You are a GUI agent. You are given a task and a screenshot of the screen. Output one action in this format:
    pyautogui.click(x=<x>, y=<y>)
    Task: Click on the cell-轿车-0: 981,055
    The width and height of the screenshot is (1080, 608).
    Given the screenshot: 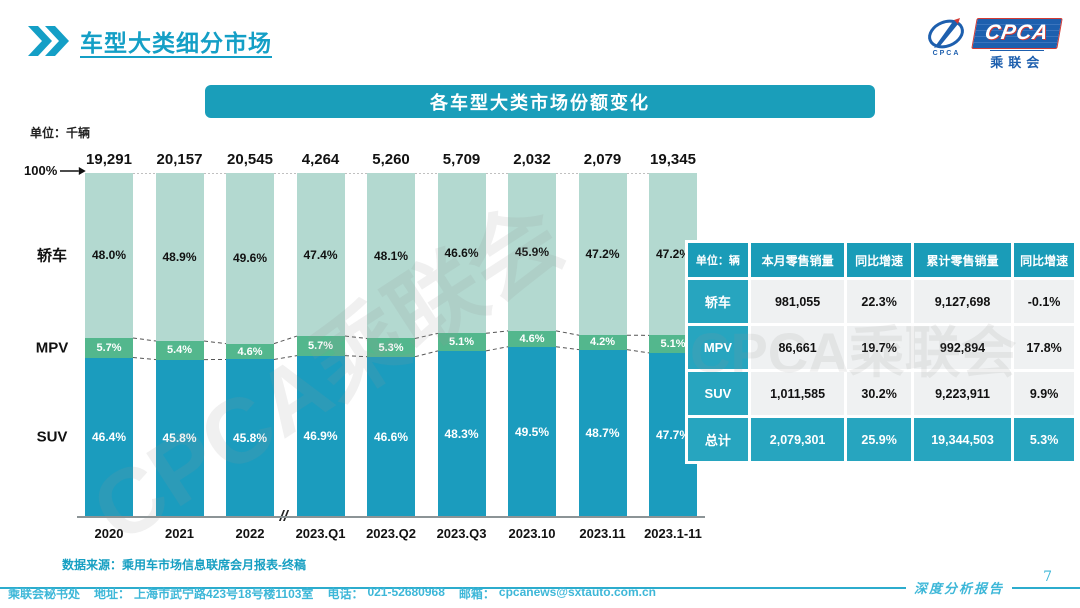 What is the action you would take?
    pyautogui.click(x=797, y=301)
    